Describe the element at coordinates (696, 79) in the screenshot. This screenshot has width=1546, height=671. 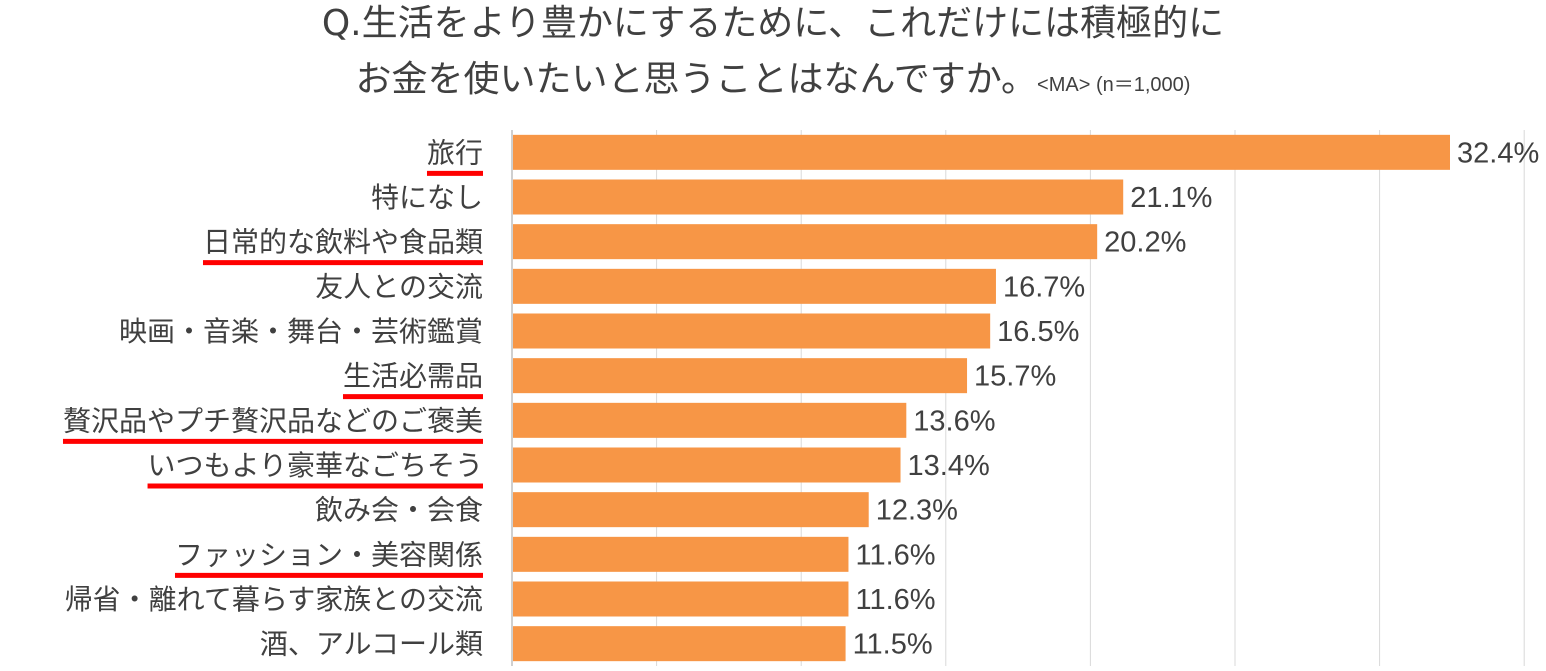
I see `chart-title-question: お金を使いたいと思うことはなんですか。` at that location.